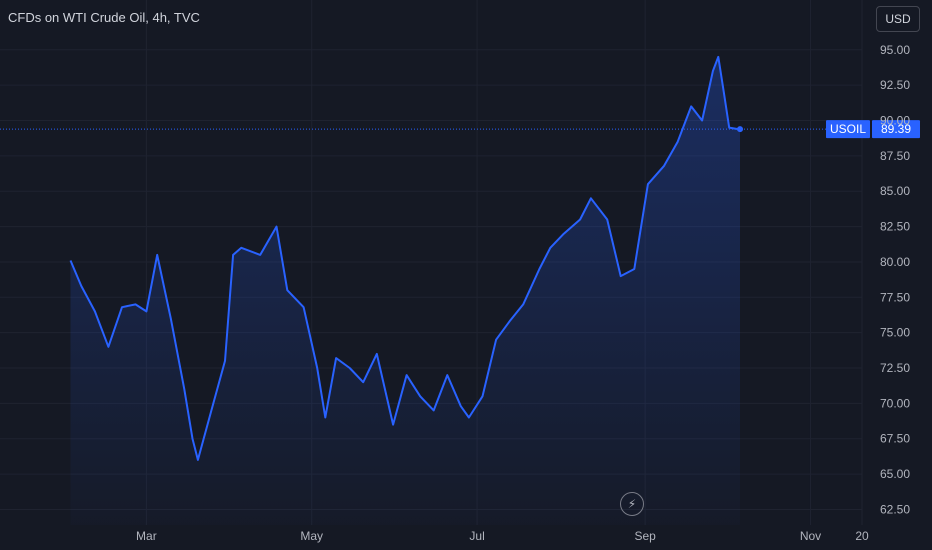  What do you see at coordinates (895, 333) in the screenshot?
I see `y-tick-label: 75.00` at bounding box center [895, 333].